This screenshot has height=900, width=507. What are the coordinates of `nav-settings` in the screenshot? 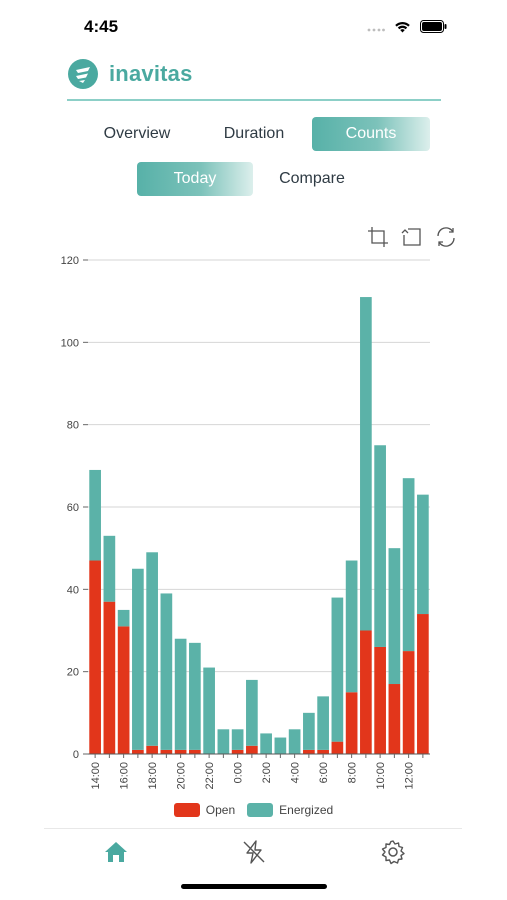 It's located at (393, 852).